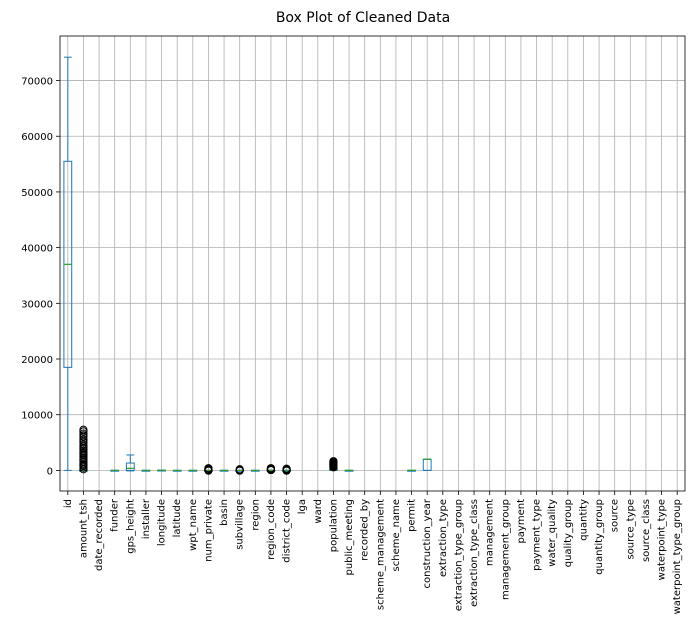  Describe the element at coordinates (302, 506) in the screenshot. I see `x-tick-label: lga` at that location.